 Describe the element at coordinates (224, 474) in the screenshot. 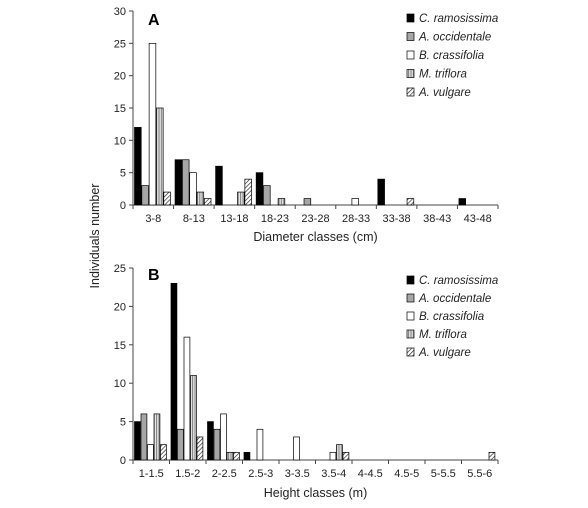

I see `x-tick-label: 2-2.5` at that location.